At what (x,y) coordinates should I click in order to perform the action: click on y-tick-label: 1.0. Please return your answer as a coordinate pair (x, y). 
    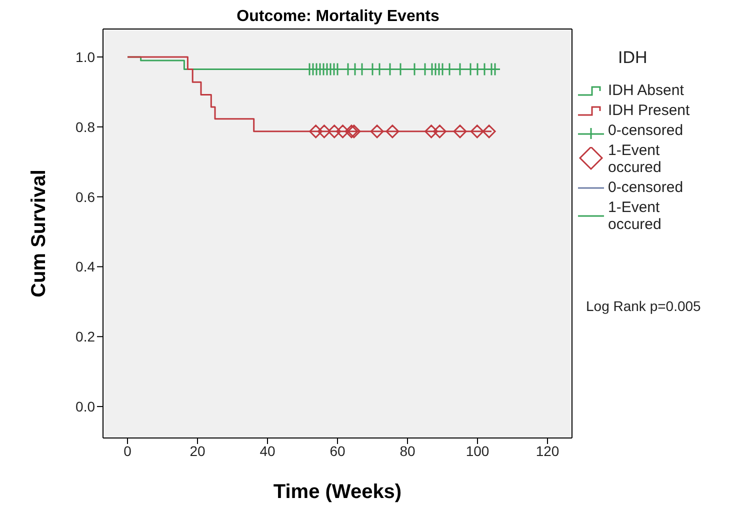
    Looking at the image, I should click on (86, 56).